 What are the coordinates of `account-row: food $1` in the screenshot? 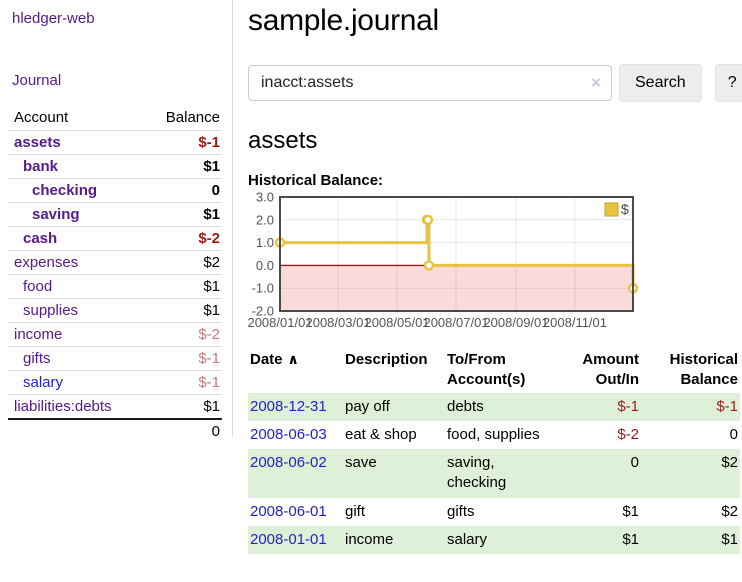 It's located at (115, 286).